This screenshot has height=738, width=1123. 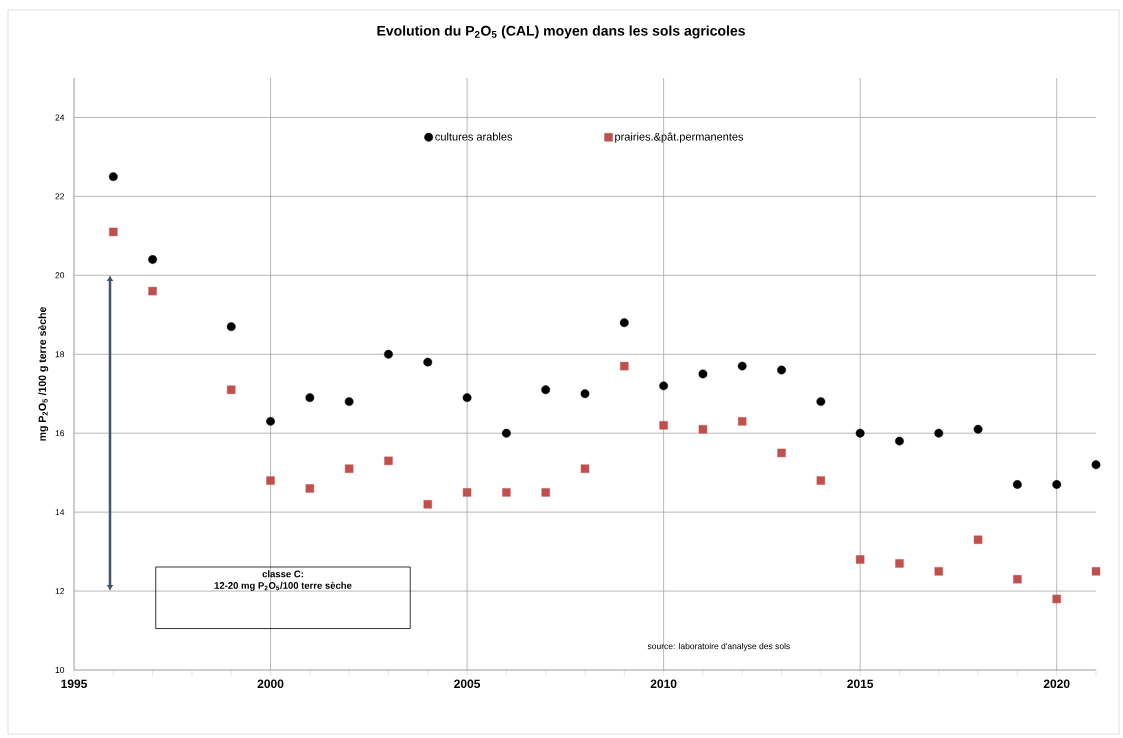 What do you see at coordinates (60, 512) in the screenshot?
I see `y-tick-label: 14` at bounding box center [60, 512].